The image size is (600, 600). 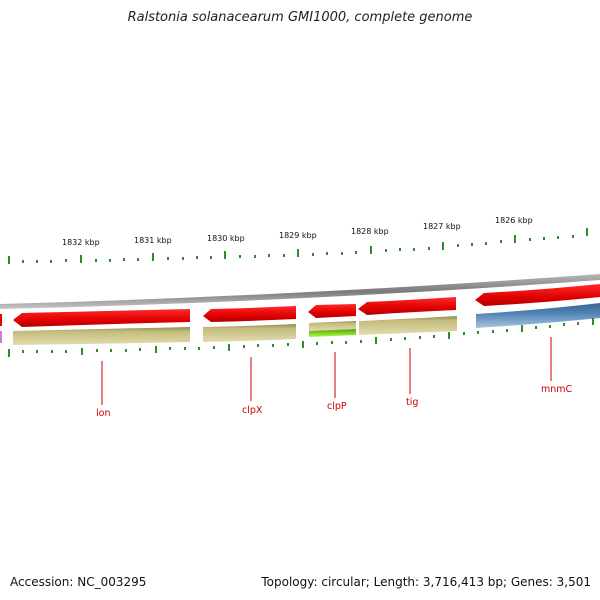 I want to click on ruler-label: 1832 kbp, so click(x=81, y=242).